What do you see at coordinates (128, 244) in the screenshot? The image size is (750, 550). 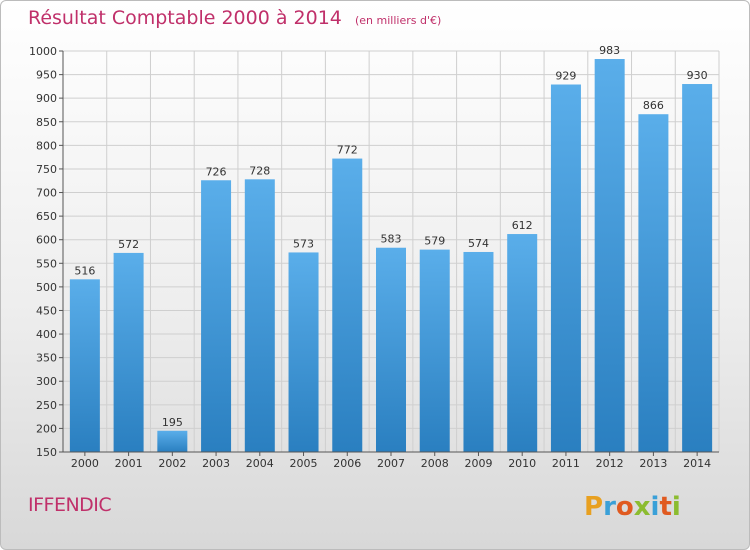 I see `bar-value-label: 572` at bounding box center [128, 244].